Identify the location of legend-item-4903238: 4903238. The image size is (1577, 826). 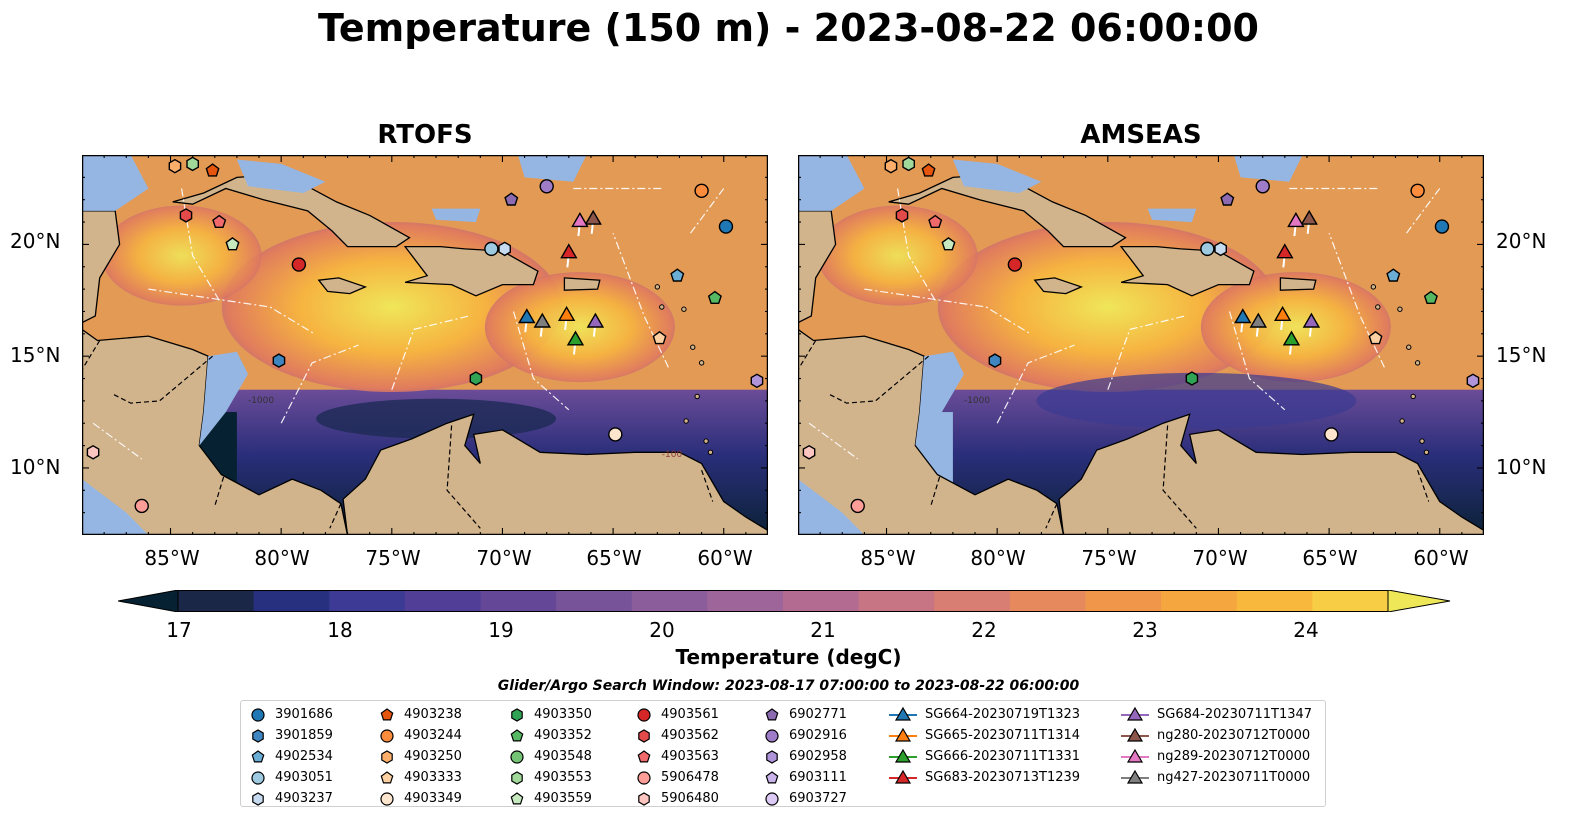
(420, 714).